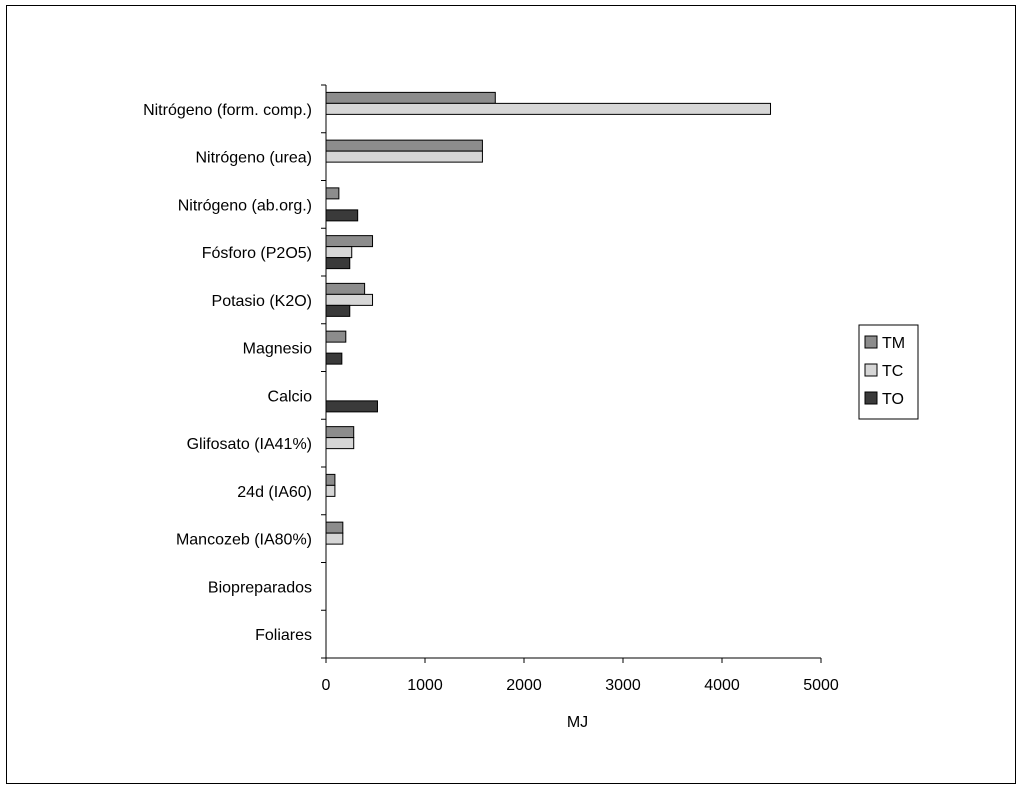  Describe the element at coordinates (722, 685) in the screenshot. I see `x-tick-label: 4000` at that location.